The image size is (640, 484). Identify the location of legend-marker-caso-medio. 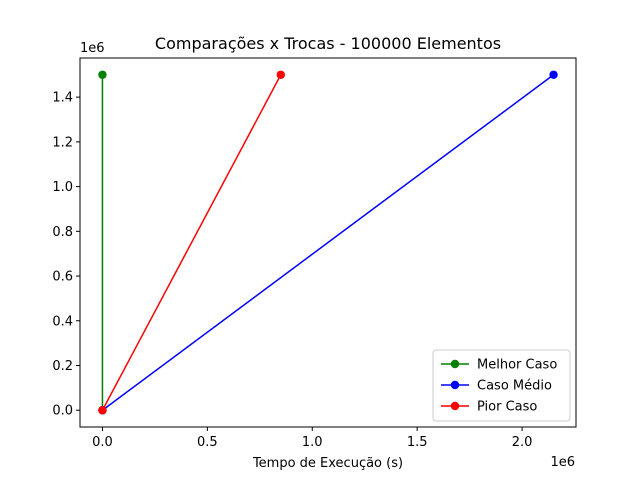
(455, 385).